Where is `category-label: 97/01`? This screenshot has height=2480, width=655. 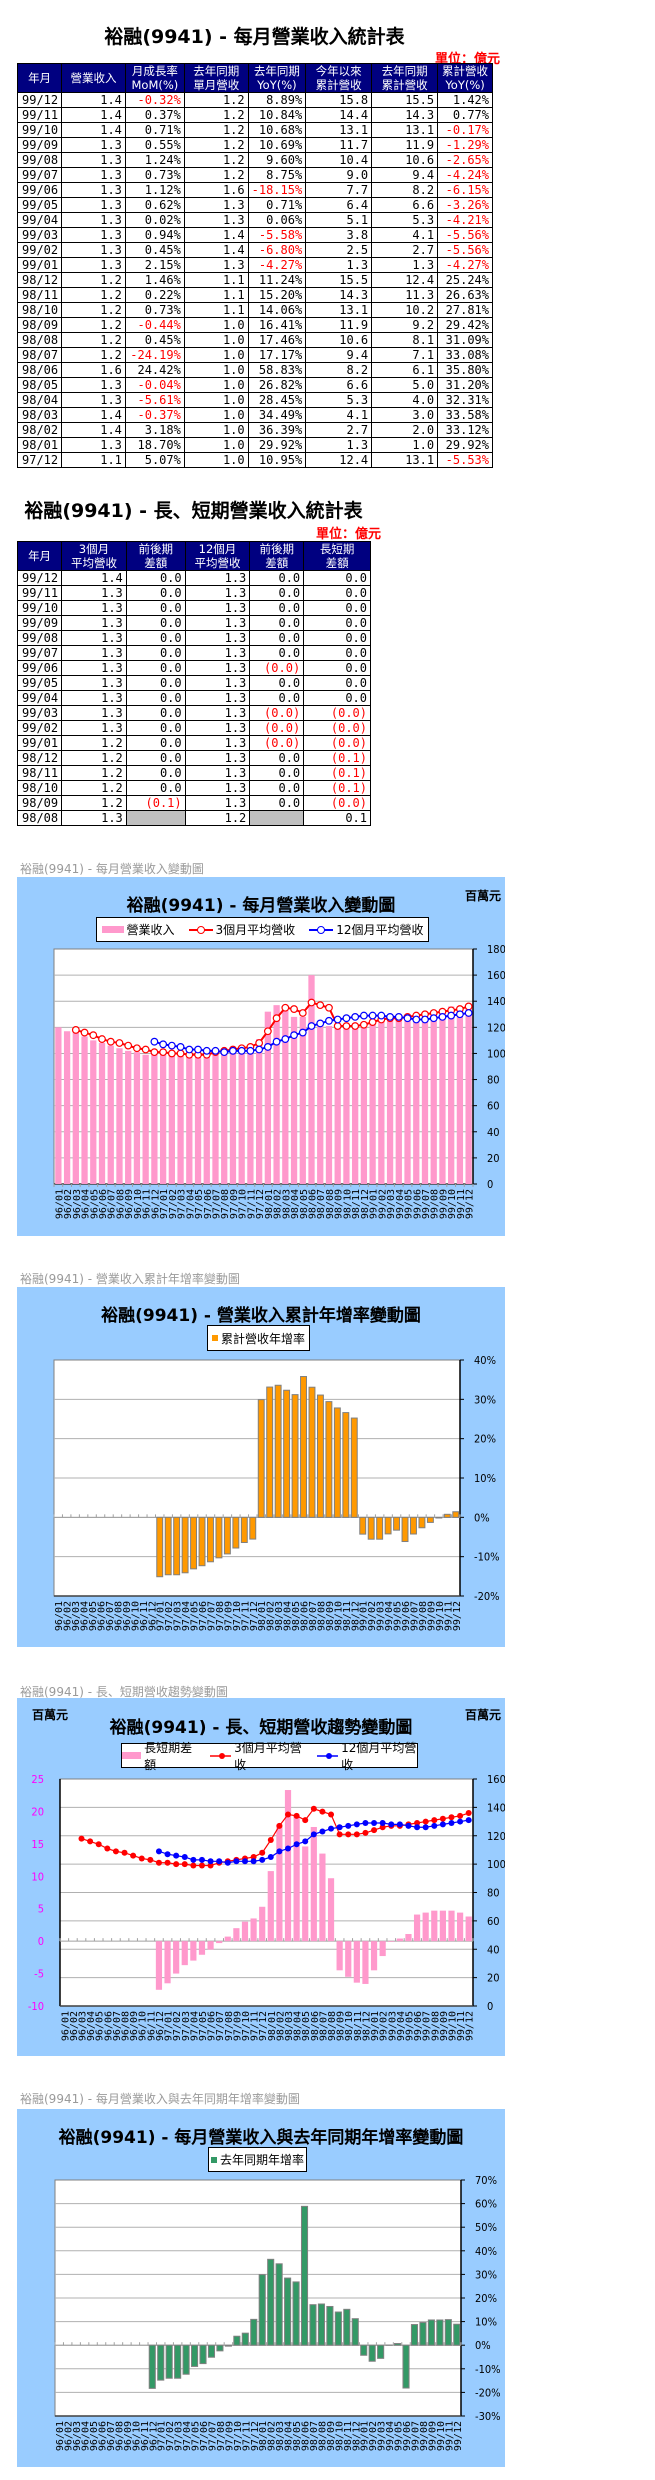 category-label: 97/01 is located at coordinates (169, 2026).